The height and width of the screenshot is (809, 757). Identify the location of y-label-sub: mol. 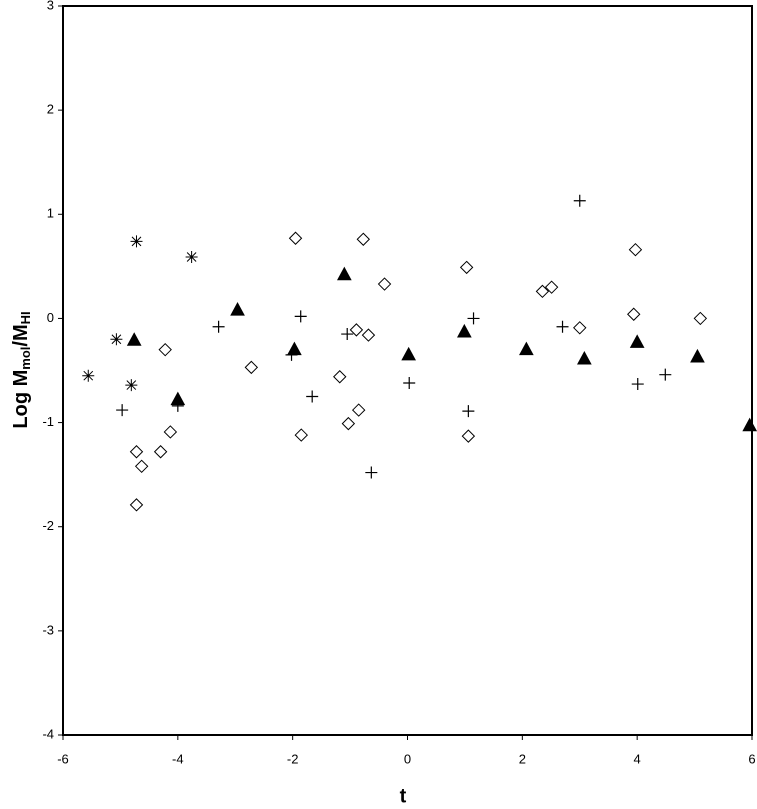
(25, 358).